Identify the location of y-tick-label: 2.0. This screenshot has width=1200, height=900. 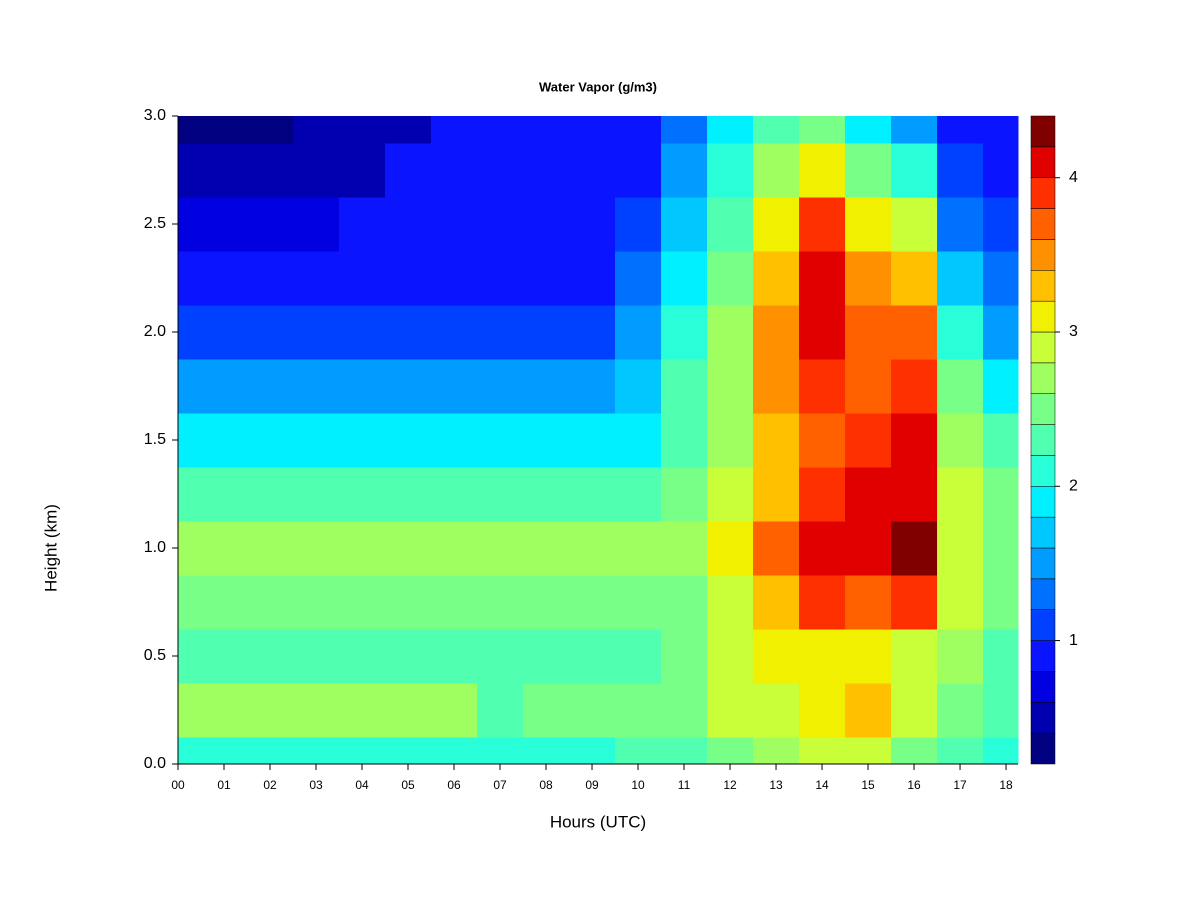
(155, 331).